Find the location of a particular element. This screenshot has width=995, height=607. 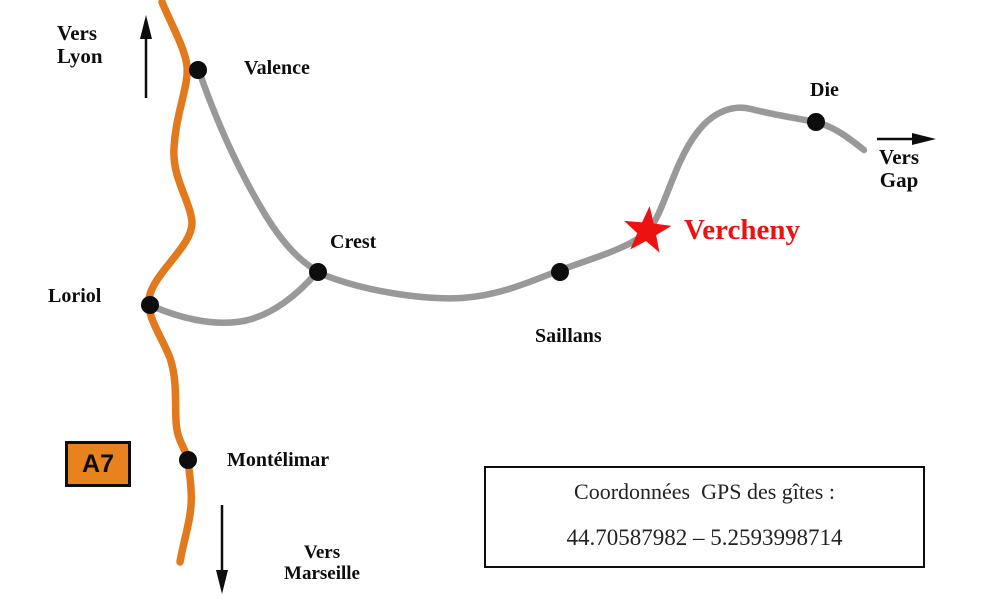

sign-vers-marseille: Vers Marseille is located at coordinates (322, 563).